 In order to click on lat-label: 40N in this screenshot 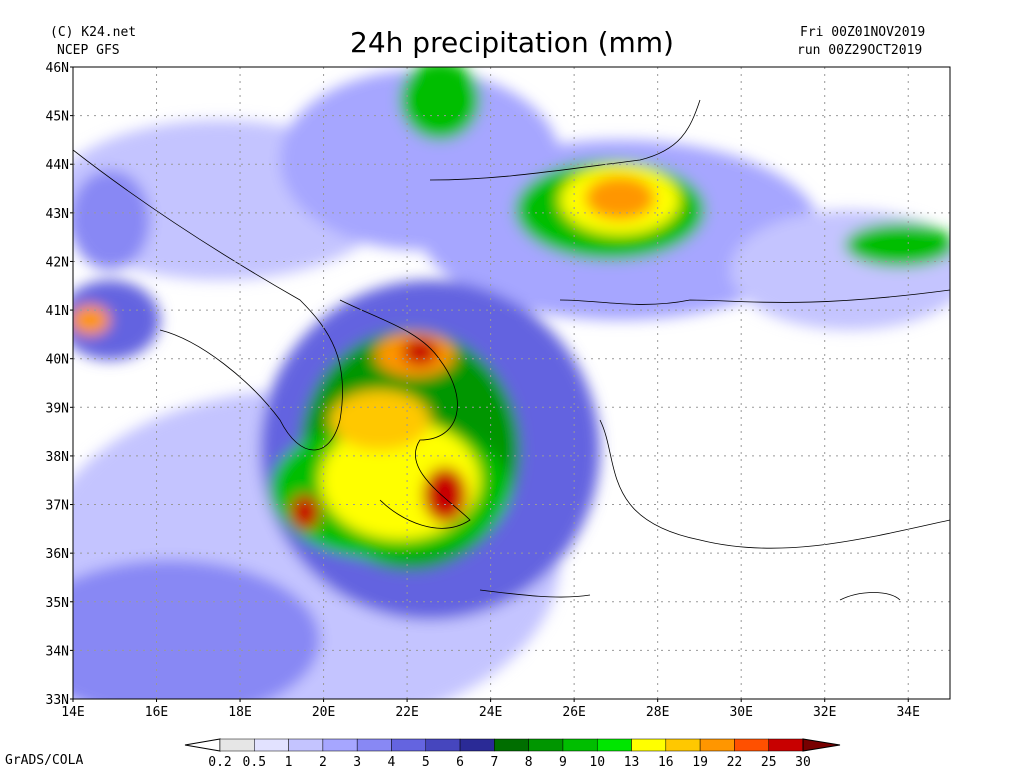, I will do `click(57, 360)`.